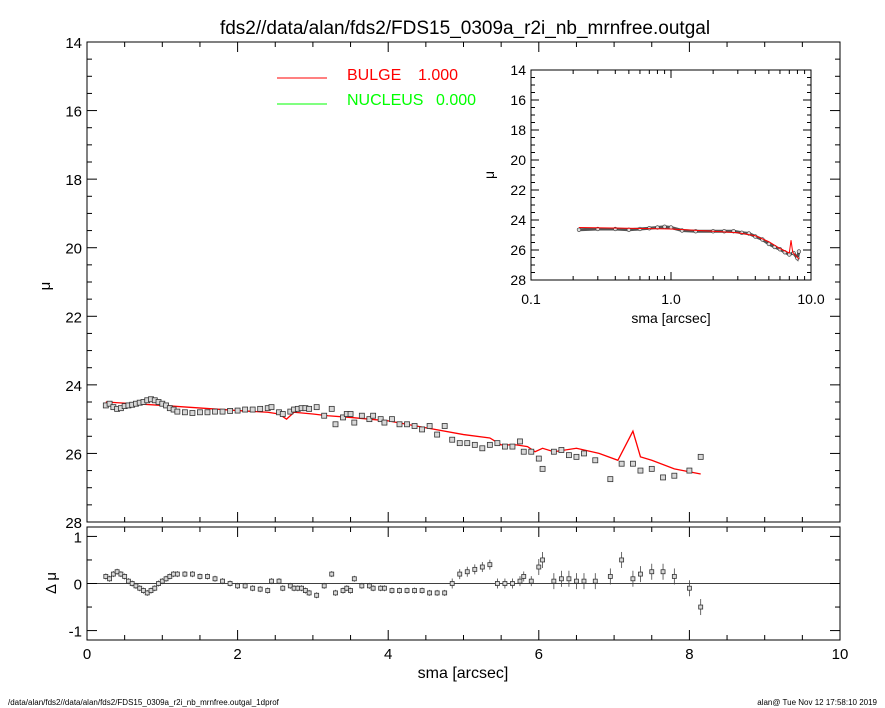 The image size is (885, 708). I want to click on main-y-tick-label: 16, so click(73, 112).